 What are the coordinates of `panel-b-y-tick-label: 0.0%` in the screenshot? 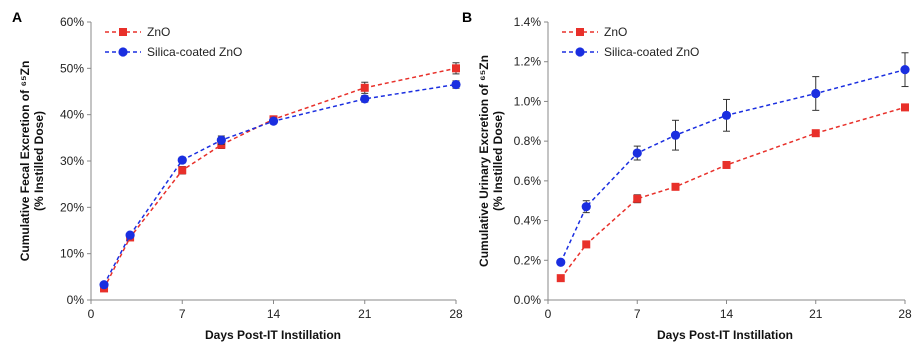 It's located at (528, 300).